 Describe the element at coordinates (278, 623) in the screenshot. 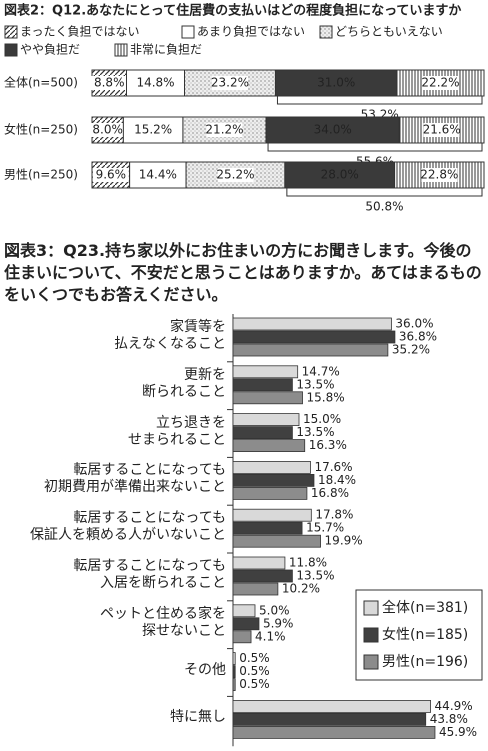

I see `value-label: 5.9%` at that location.